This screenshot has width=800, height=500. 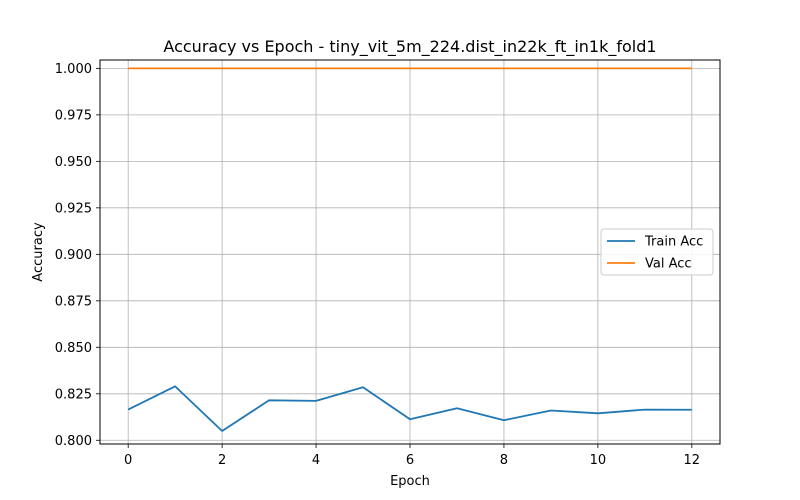 I want to click on y-tick-label: 0.975, so click(x=73, y=115).